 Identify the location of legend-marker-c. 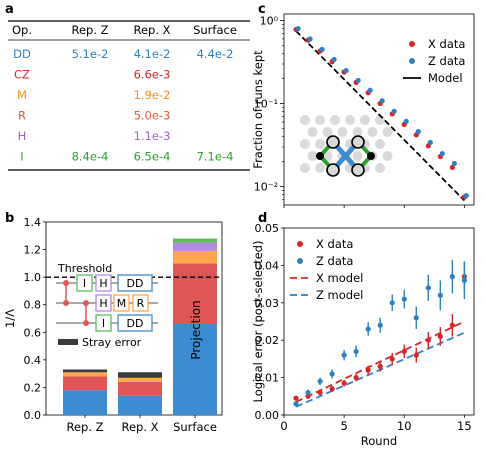
(412, 44).